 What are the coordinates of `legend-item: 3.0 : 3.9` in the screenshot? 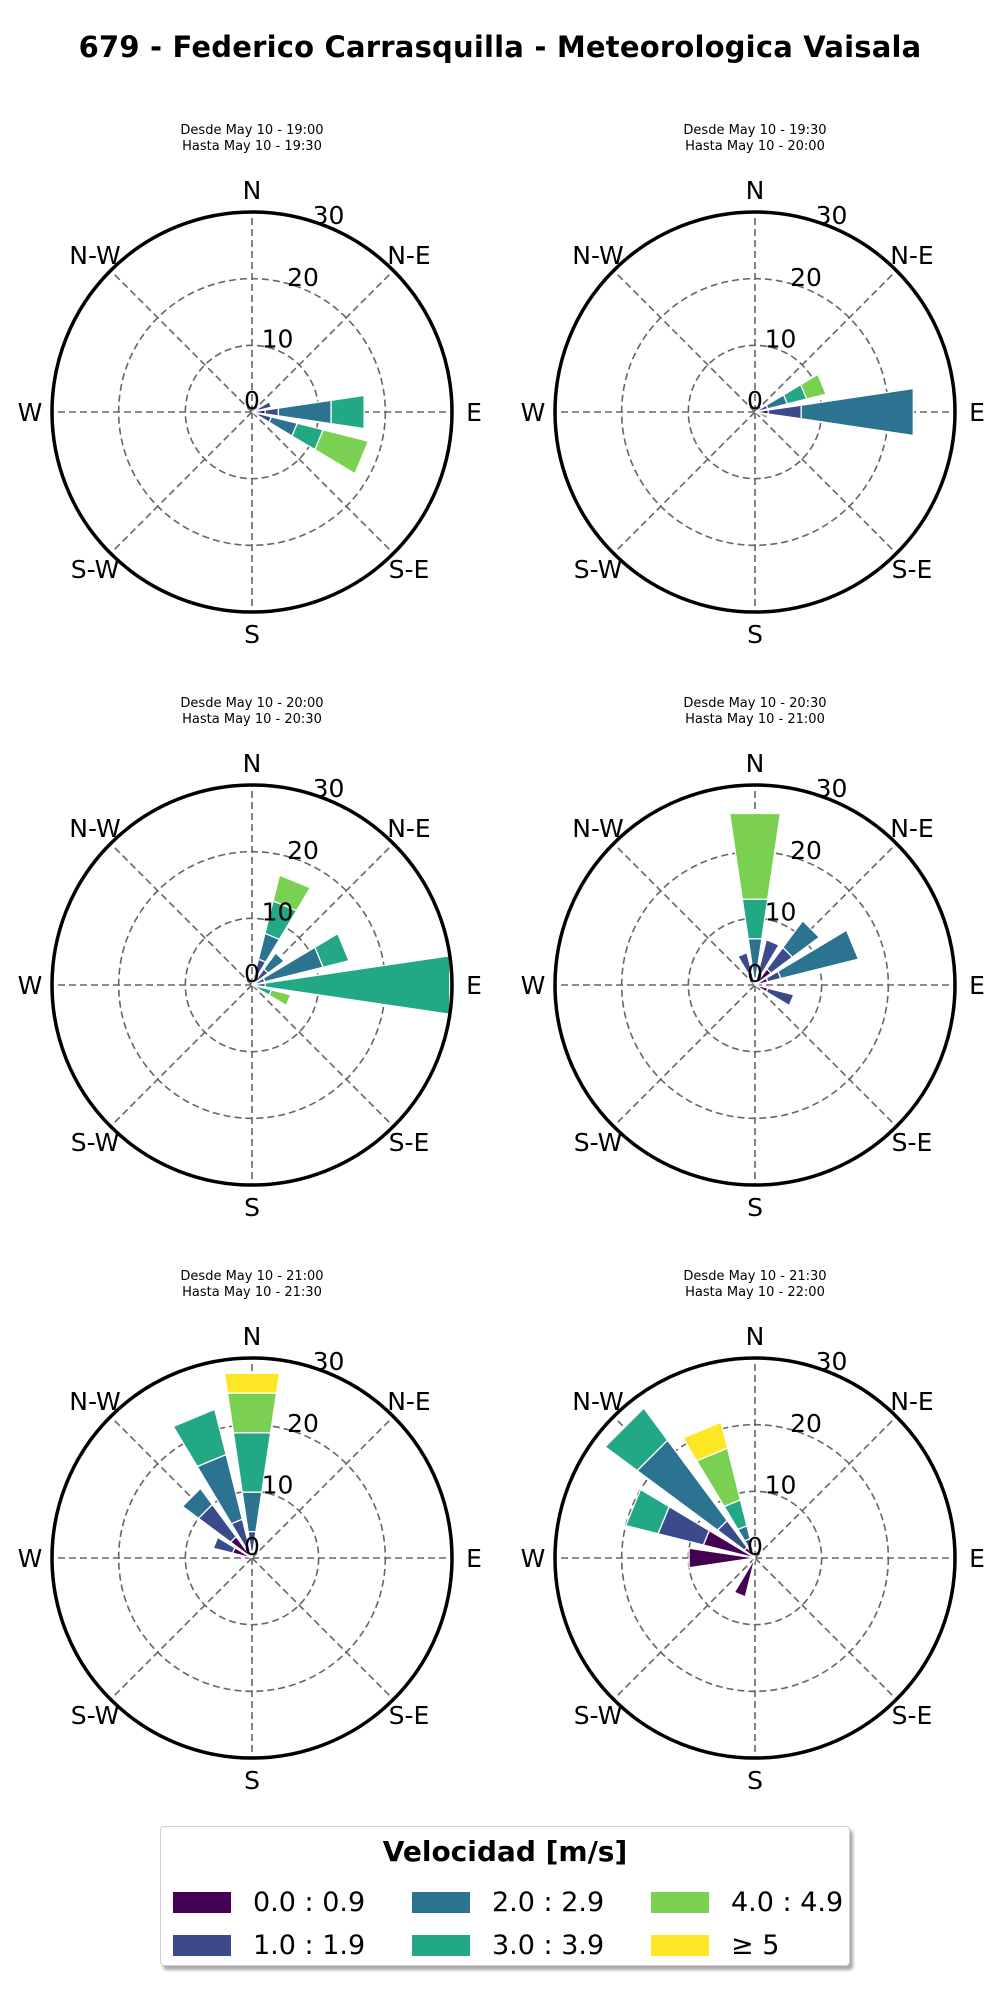 It's located at (508, 1945).